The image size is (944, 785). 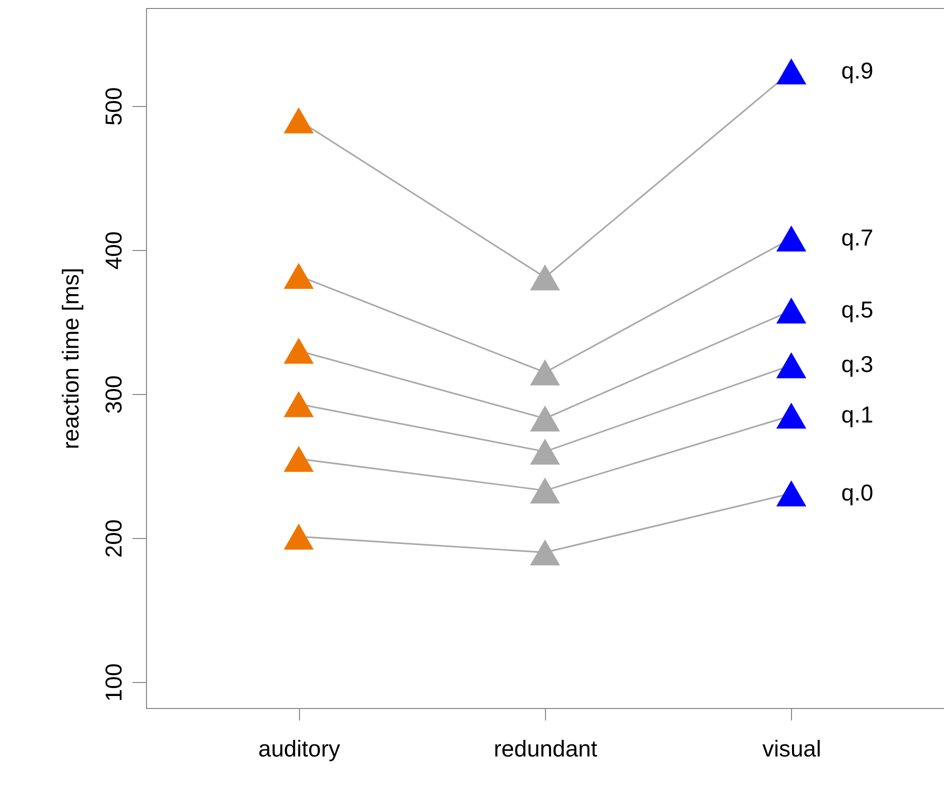 I want to click on y-tick-label: 100, so click(x=113, y=682).